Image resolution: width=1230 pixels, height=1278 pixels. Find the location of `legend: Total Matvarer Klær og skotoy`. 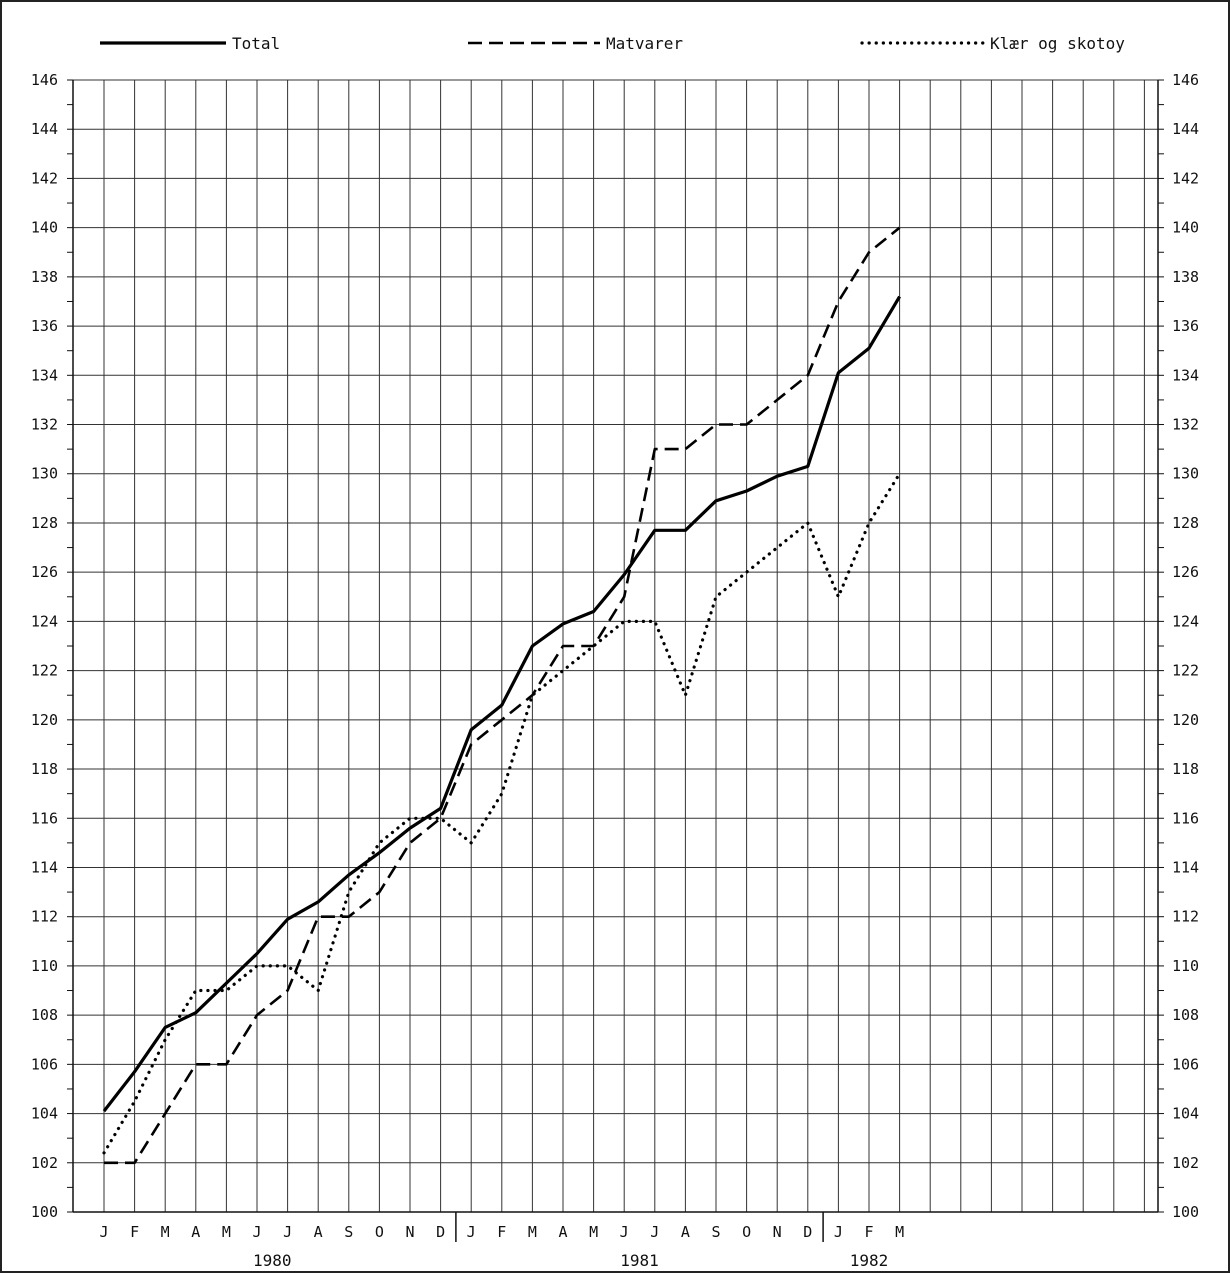

legend: Total Matvarer Klær og skotoy is located at coordinates (612, 43).